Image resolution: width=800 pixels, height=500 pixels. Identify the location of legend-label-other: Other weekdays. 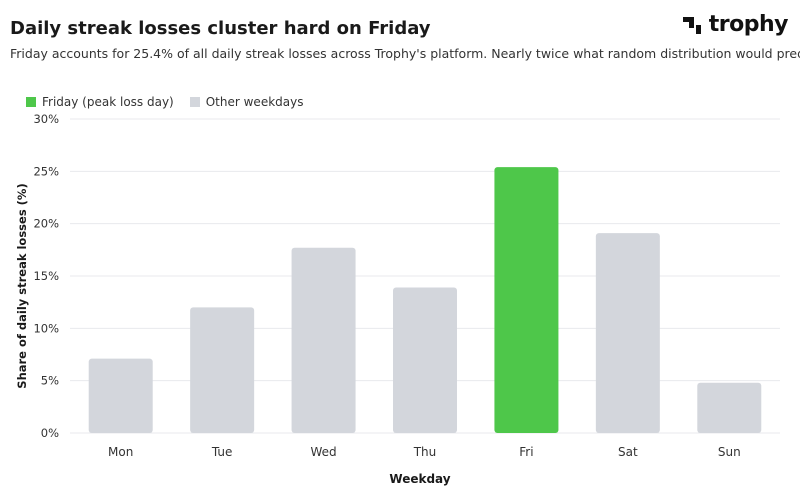
(254, 102).